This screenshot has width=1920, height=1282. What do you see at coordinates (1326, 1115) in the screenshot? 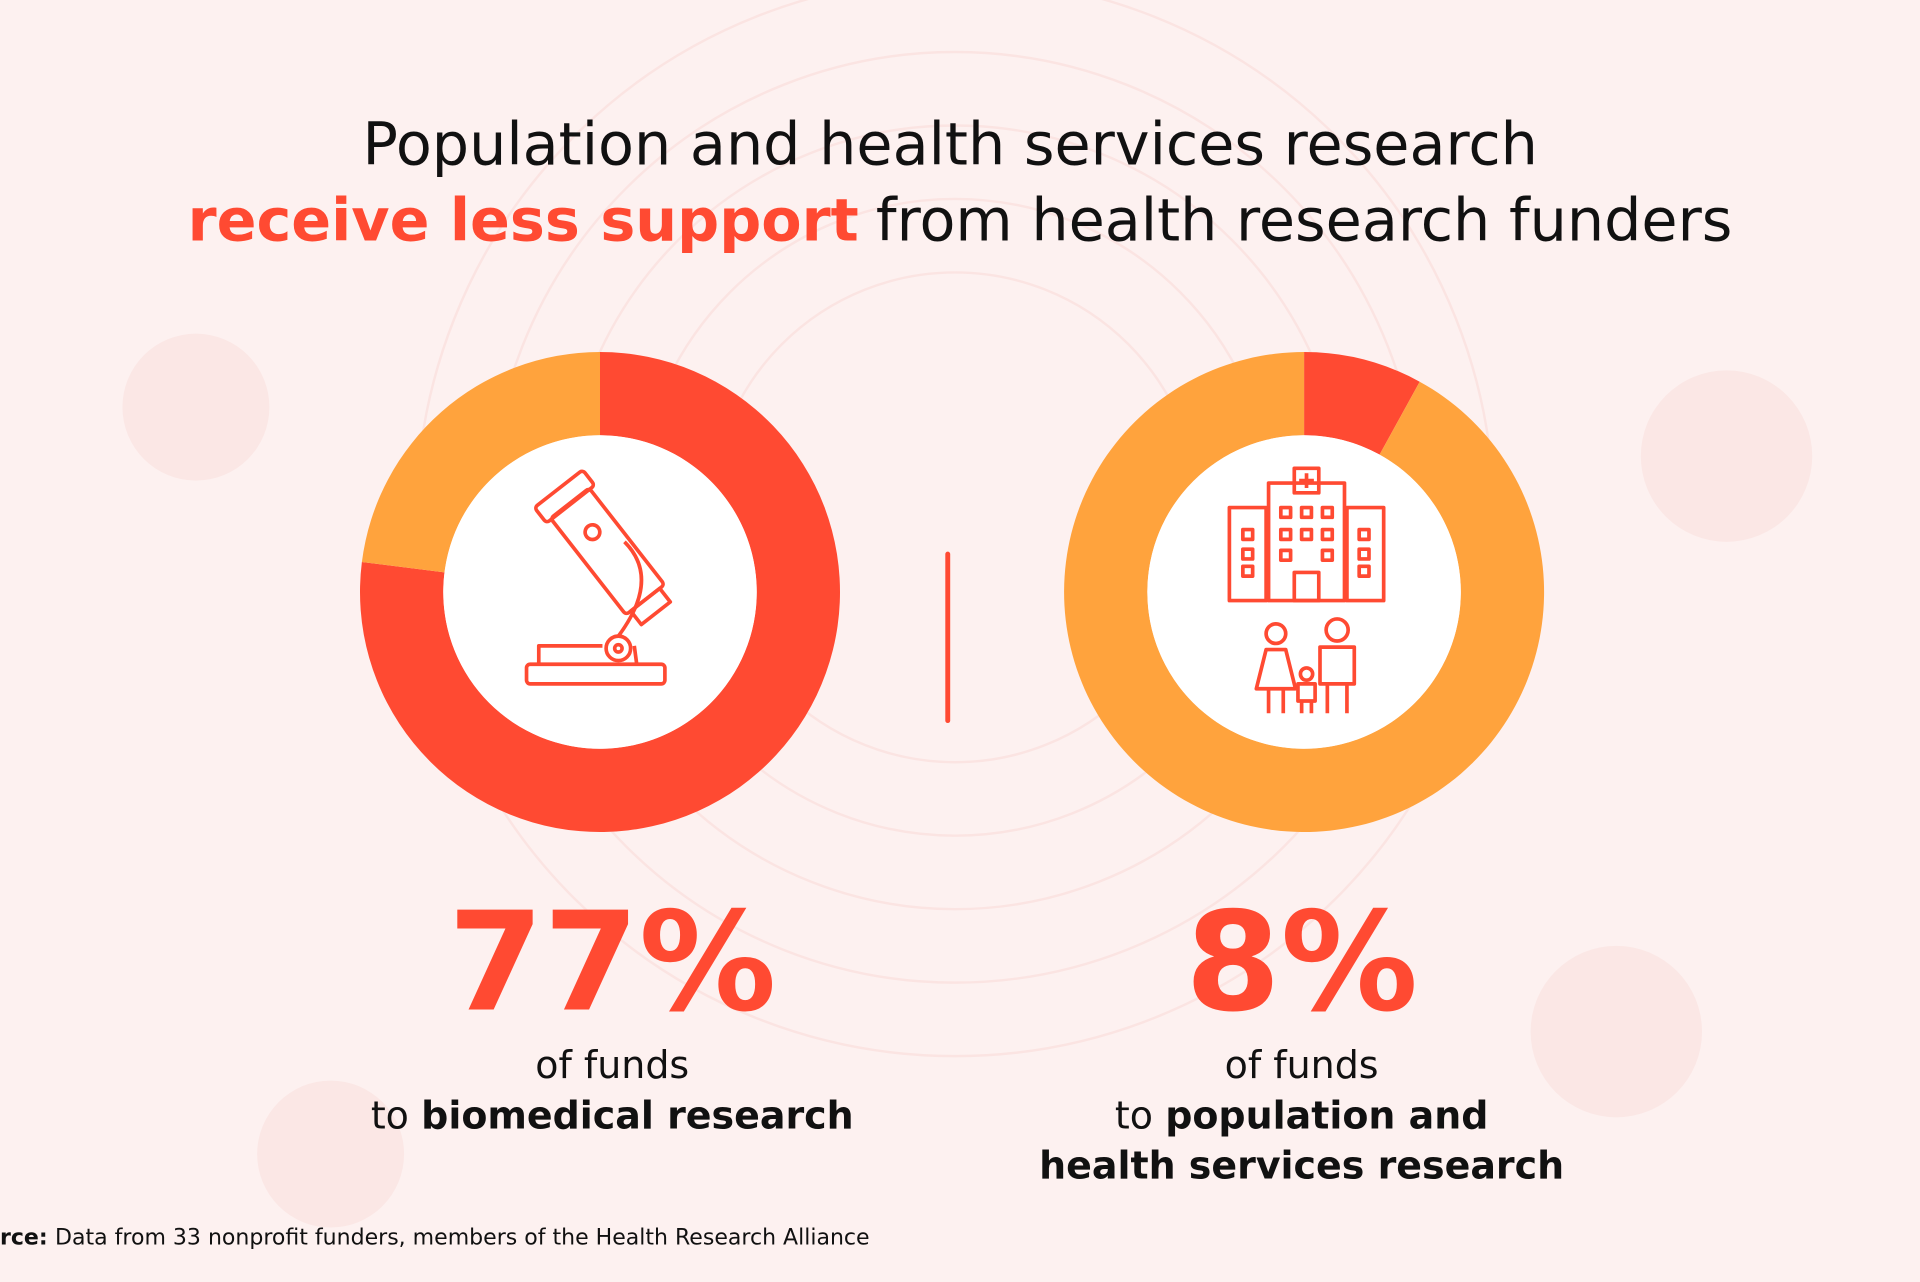
I see `caption-emphasis: population and` at bounding box center [1326, 1115].